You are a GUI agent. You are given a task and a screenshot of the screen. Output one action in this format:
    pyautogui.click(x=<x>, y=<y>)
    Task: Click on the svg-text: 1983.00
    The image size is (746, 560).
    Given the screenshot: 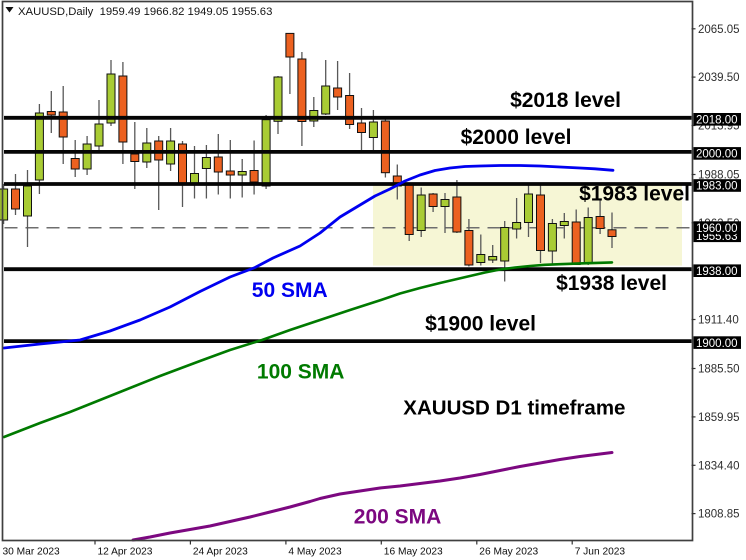 What is the action you would take?
    pyautogui.click(x=717, y=187)
    